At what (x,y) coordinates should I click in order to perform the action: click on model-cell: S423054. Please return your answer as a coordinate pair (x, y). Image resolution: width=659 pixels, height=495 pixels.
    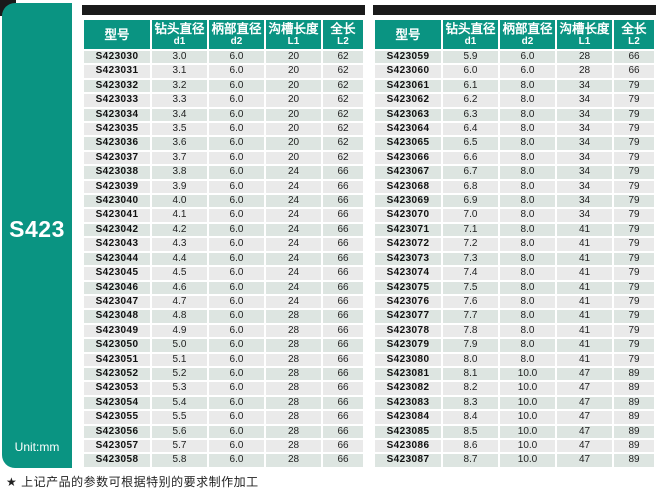
    Looking at the image, I should click on (117, 403).